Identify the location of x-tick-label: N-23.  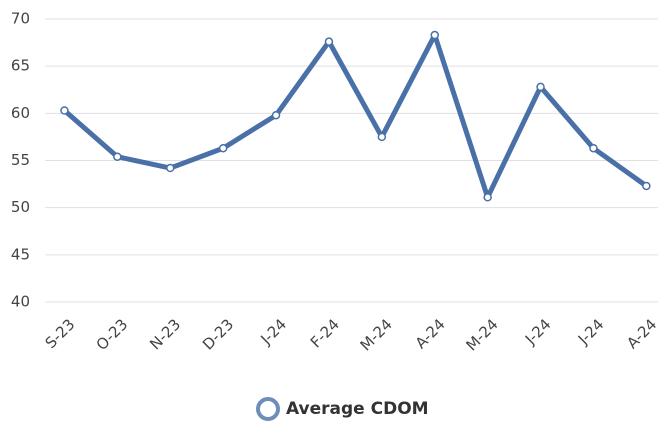
(165, 334).